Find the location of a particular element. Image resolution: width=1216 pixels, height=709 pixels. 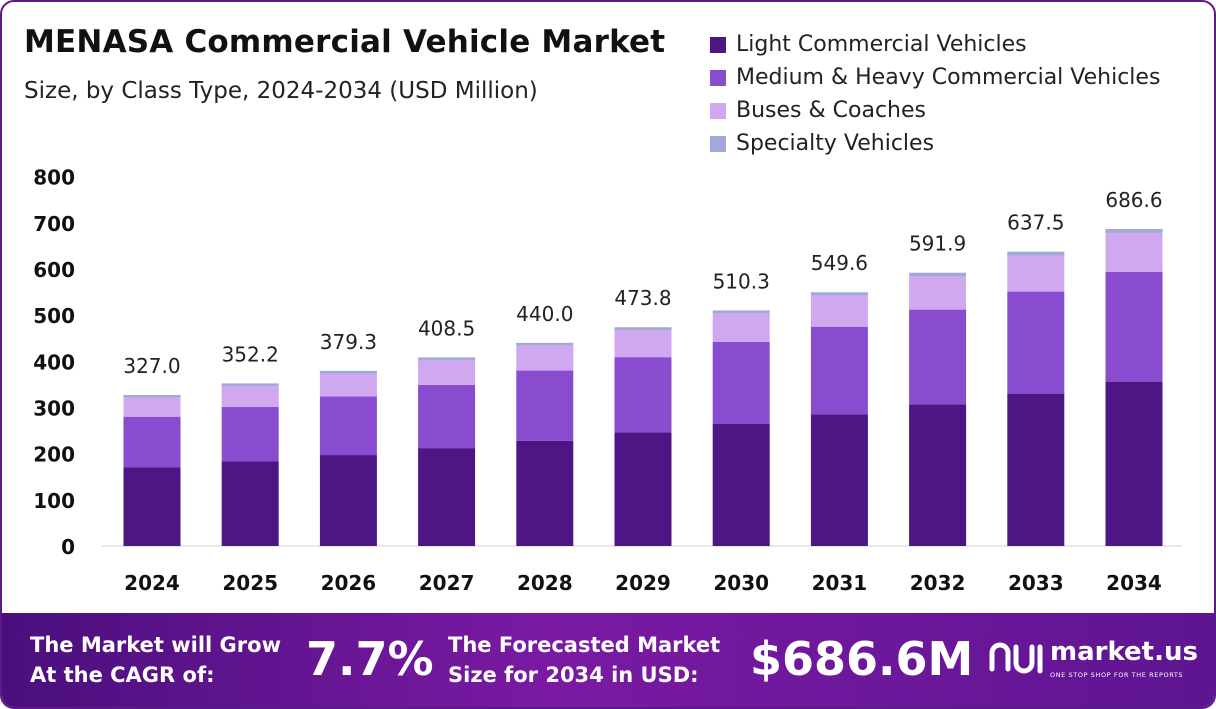

x-tick-label: 2026 is located at coordinates (349, 583).